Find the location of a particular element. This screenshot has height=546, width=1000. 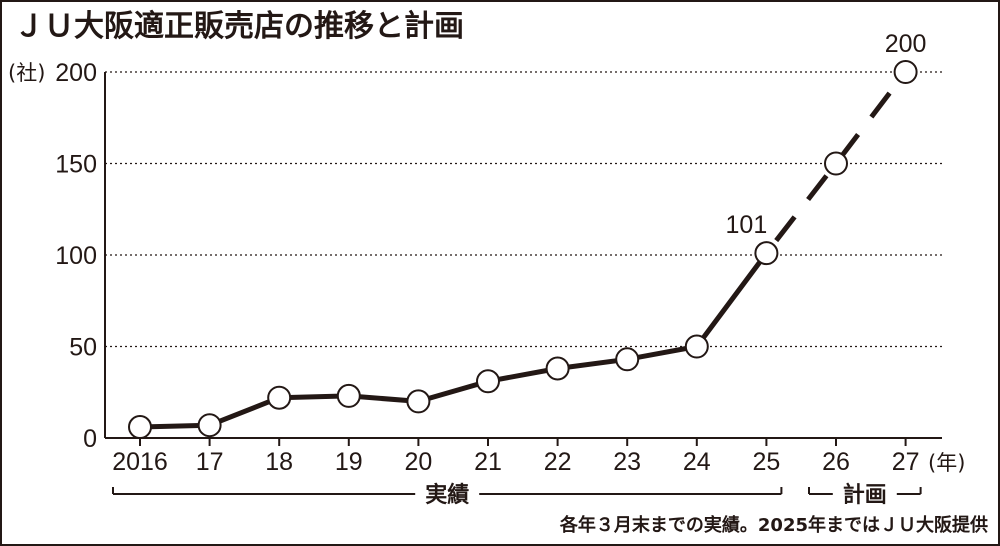

x-tick-label: 23 is located at coordinates (627, 462).